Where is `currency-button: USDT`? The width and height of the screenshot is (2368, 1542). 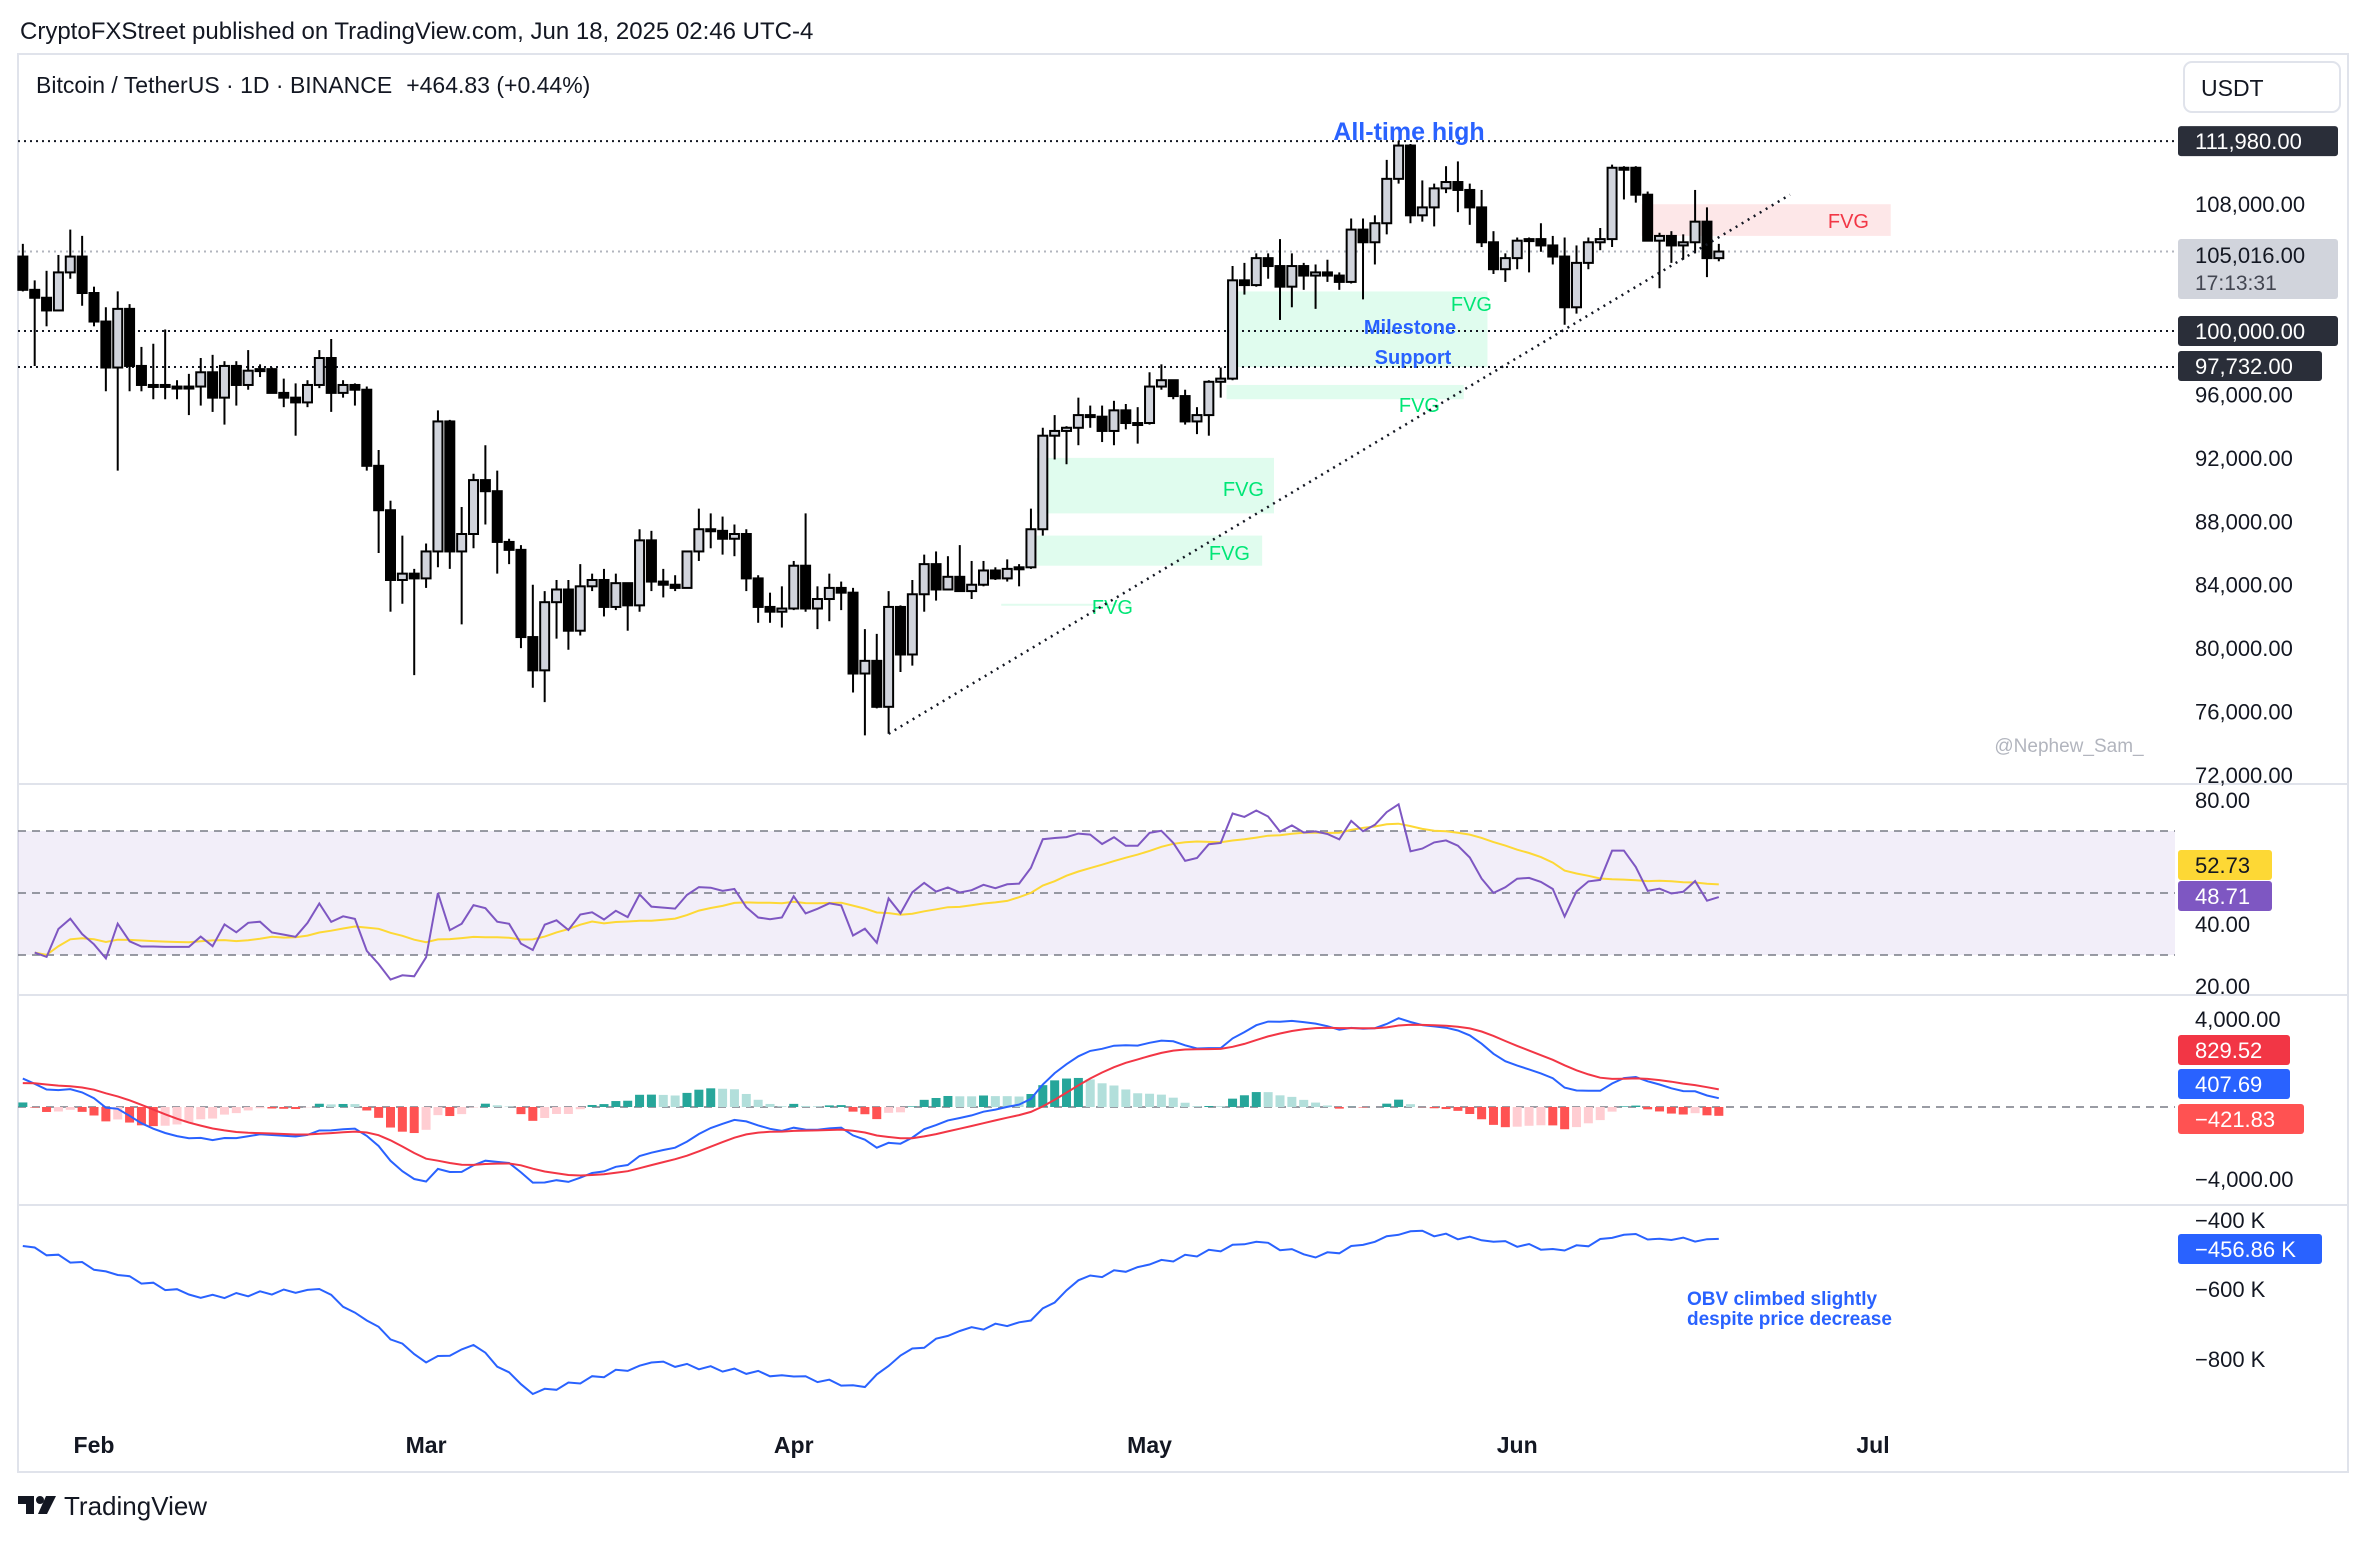 currency-button: USDT is located at coordinates (2262, 87).